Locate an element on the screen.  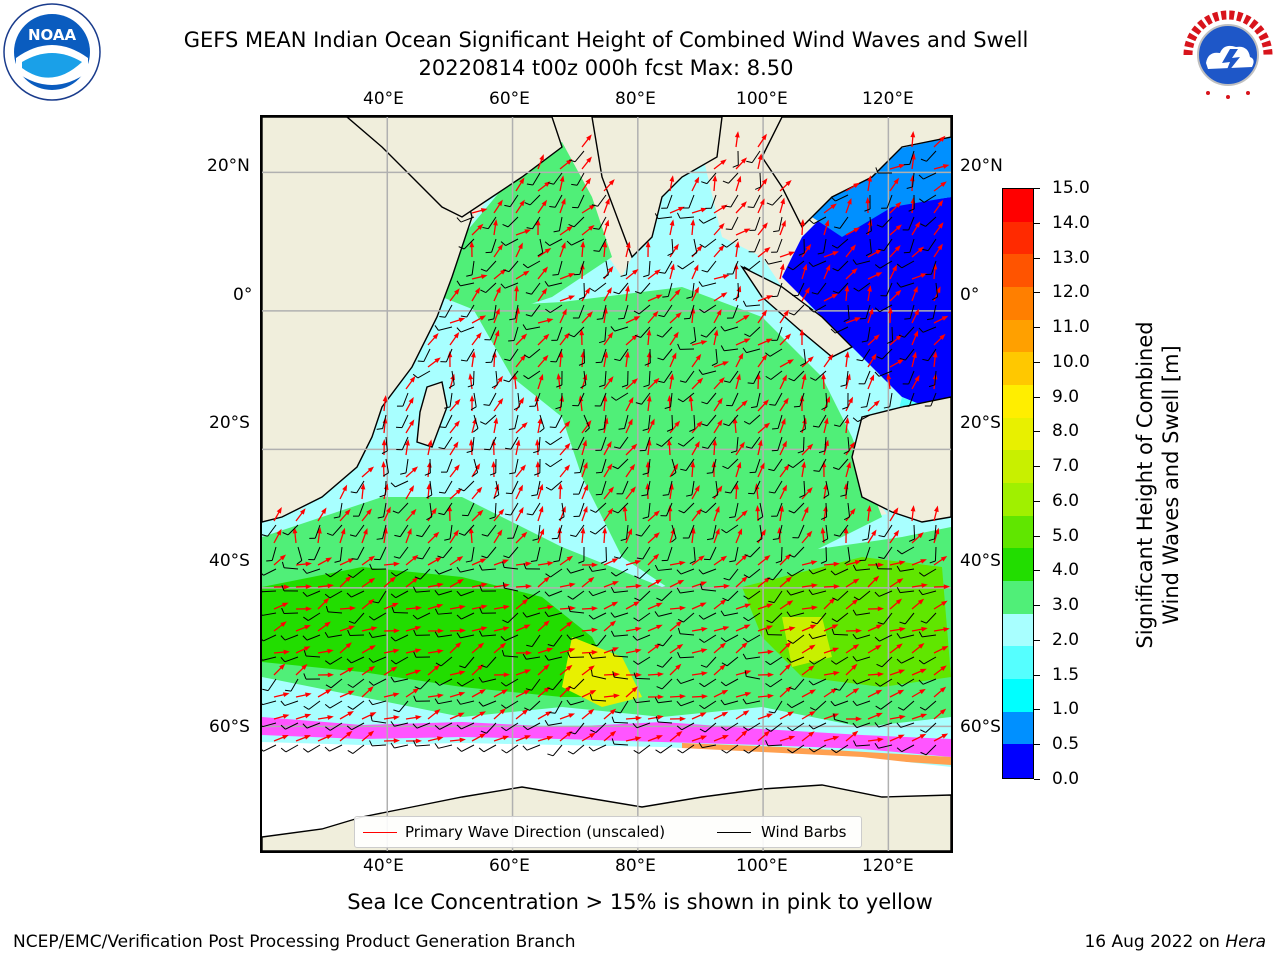
arabia-coast is located at coordinates (454, 167).